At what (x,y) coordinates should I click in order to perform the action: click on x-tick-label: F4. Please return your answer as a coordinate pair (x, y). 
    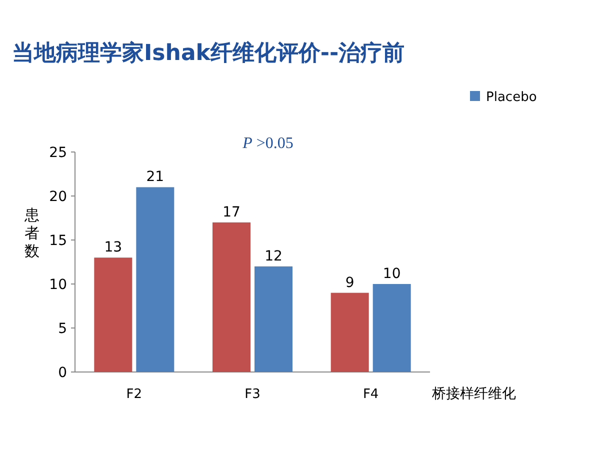
    Looking at the image, I should click on (370, 394).